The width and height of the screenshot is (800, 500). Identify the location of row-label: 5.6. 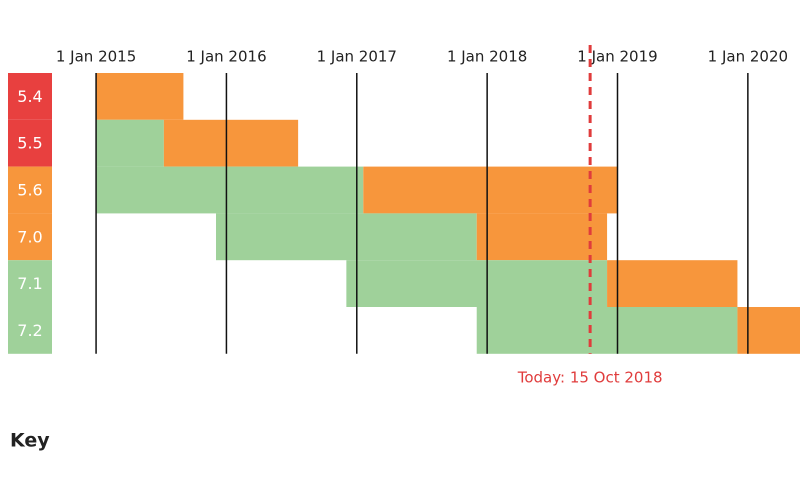
(29, 190).